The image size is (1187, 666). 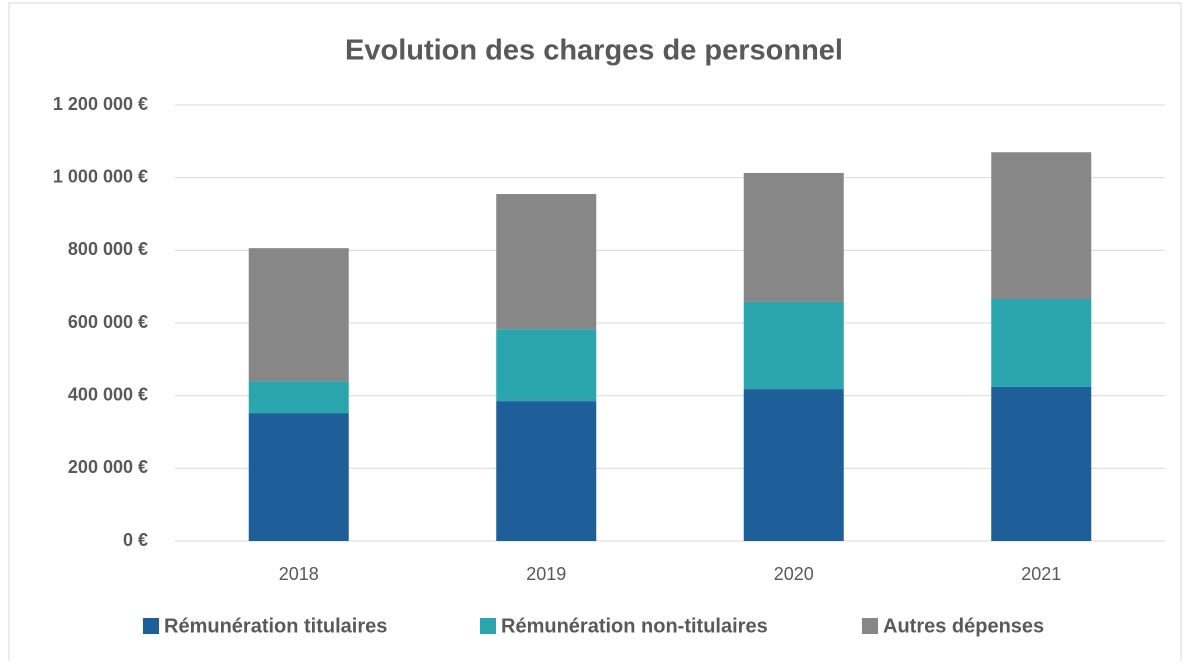 What do you see at coordinates (108, 249) in the screenshot?
I see `y-tick-label: 800 000 €` at bounding box center [108, 249].